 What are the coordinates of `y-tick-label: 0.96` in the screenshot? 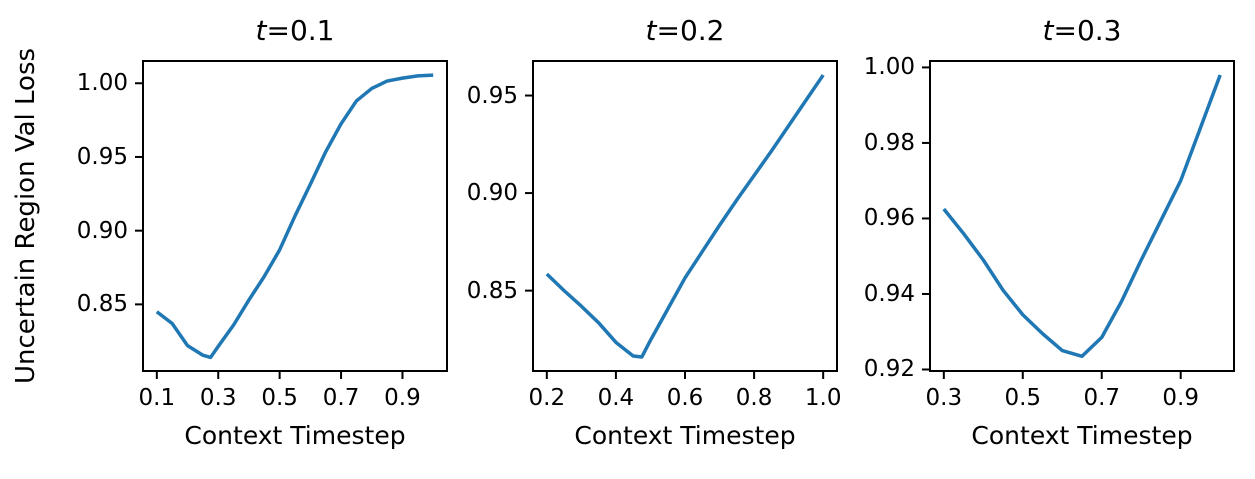 It's located at (889, 218).